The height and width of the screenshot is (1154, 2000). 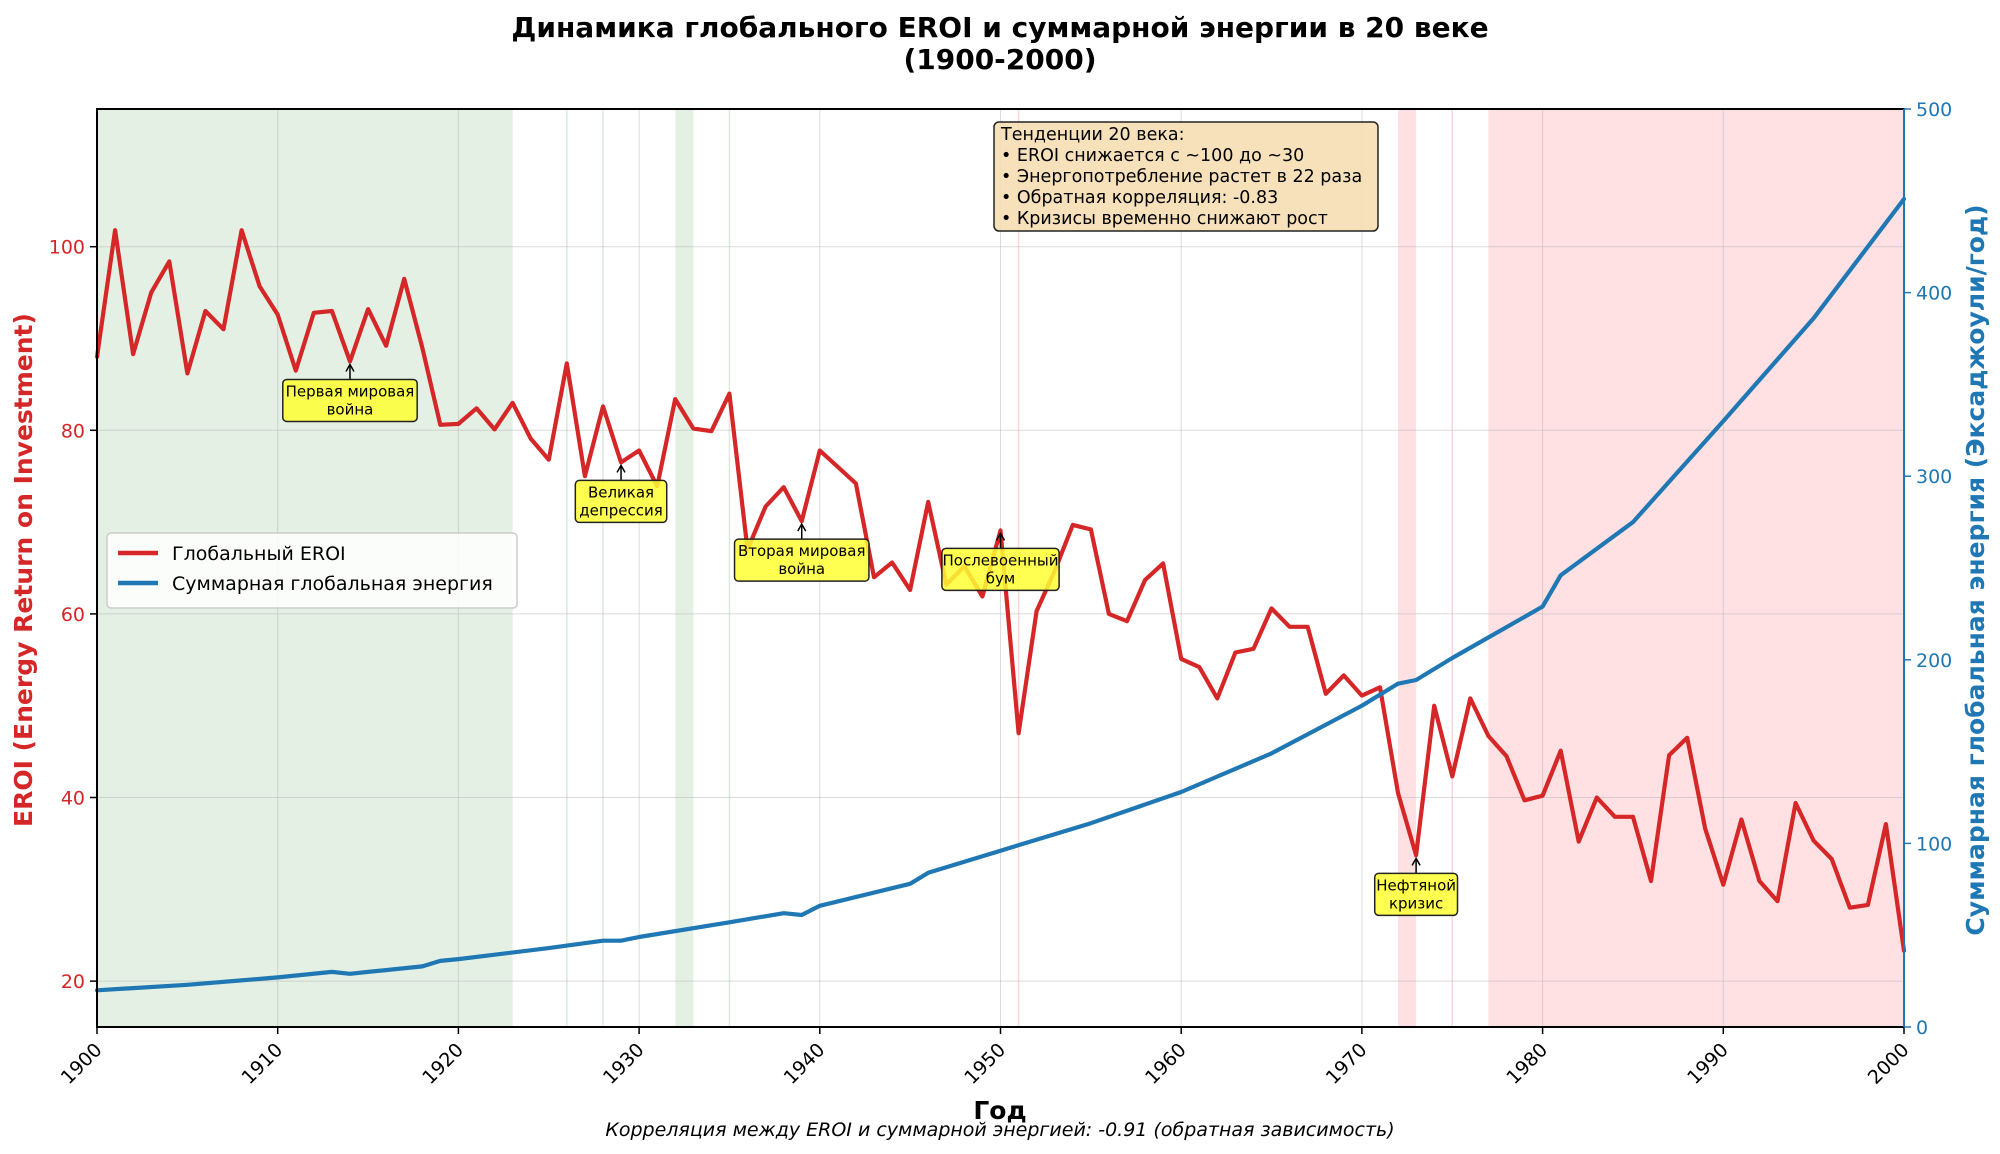 I want to click on info-box-line: Тенденции 20 века:, so click(x=1092, y=135).